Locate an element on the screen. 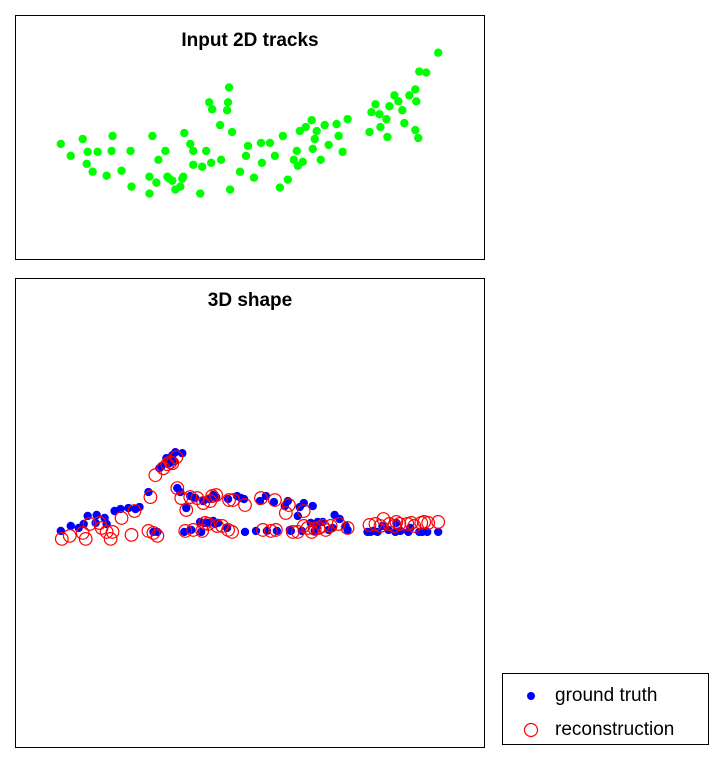 This screenshot has width=721, height=758. legend-label-ground-truth: ground truth is located at coordinates (606, 695).